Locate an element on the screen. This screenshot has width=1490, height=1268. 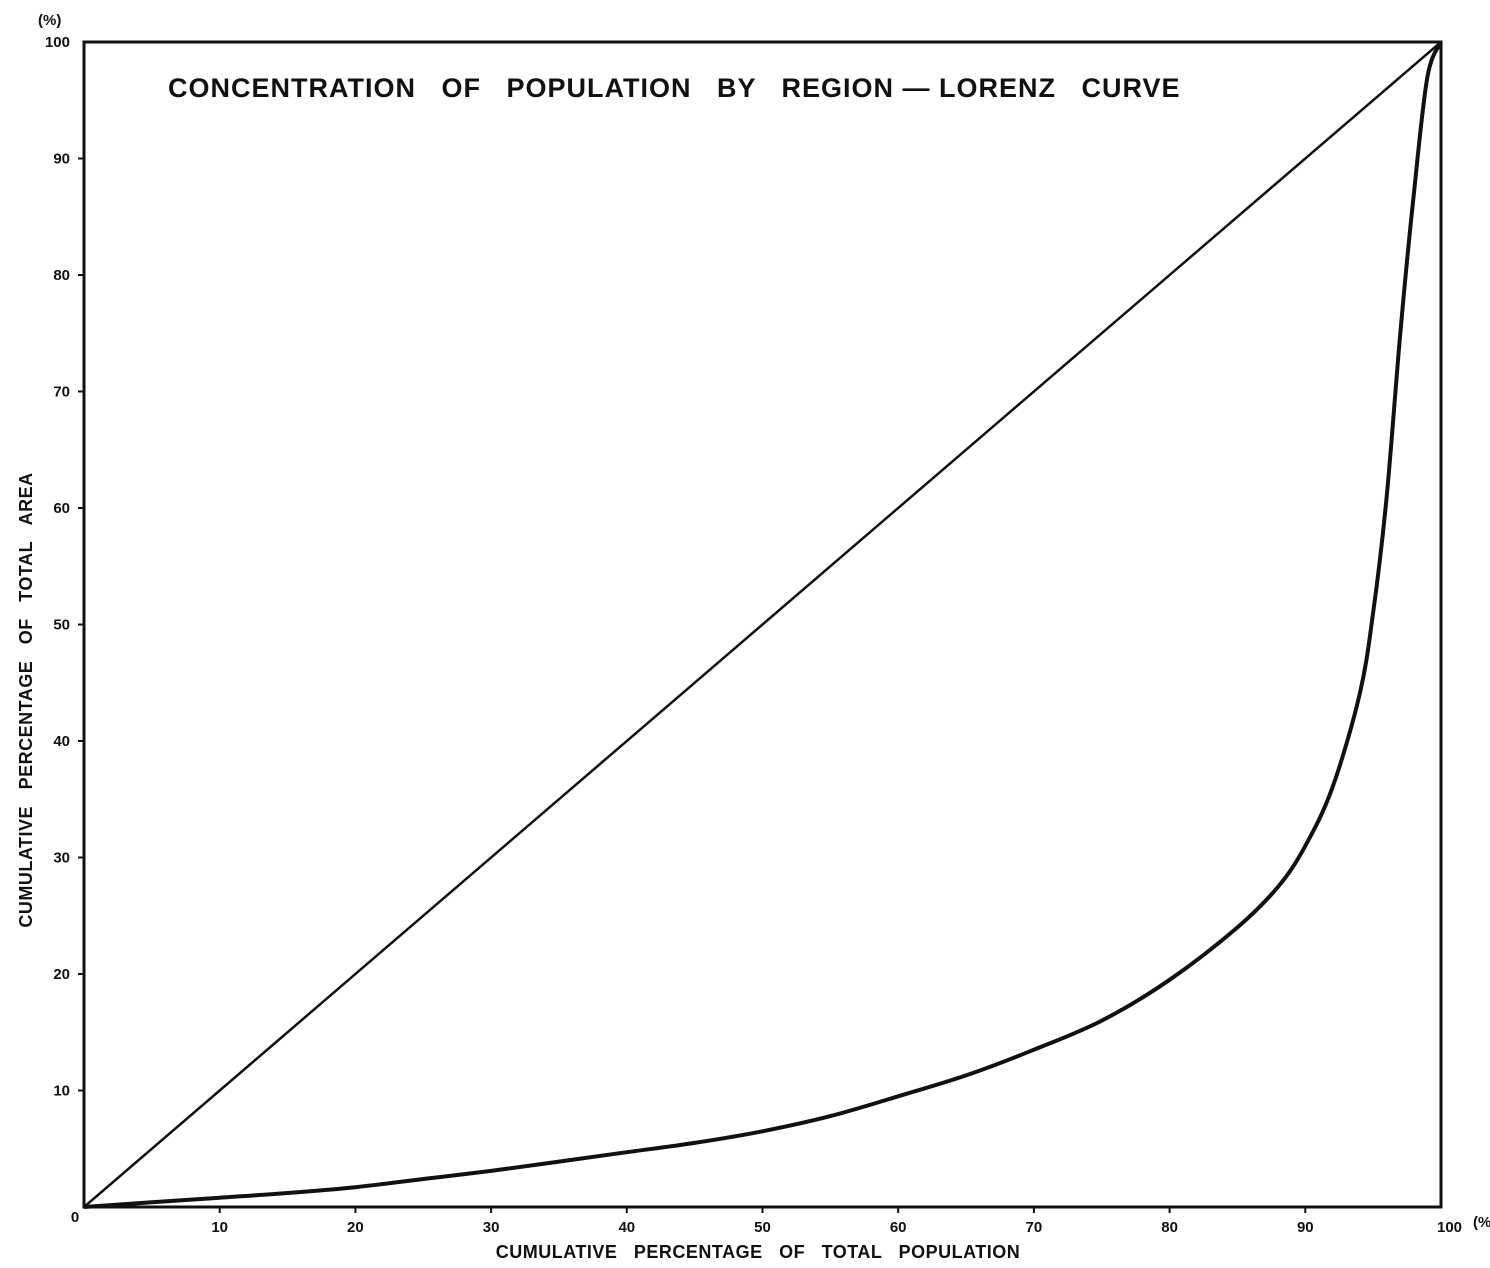
x-tick-label: 80 is located at coordinates (1169, 1227).